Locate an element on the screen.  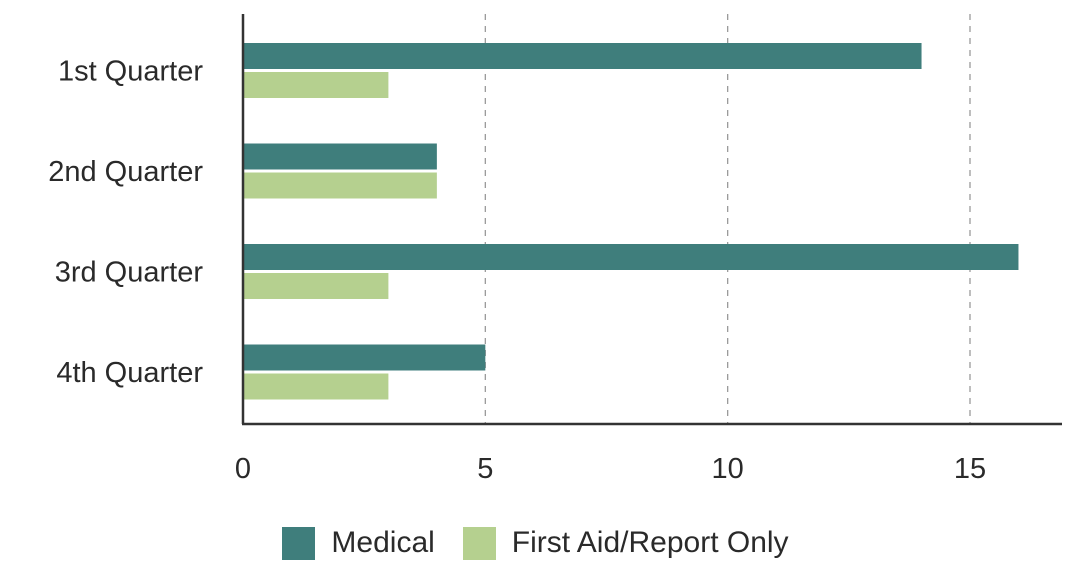
category-label-1: 1st Quarter is located at coordinates (130, 72).